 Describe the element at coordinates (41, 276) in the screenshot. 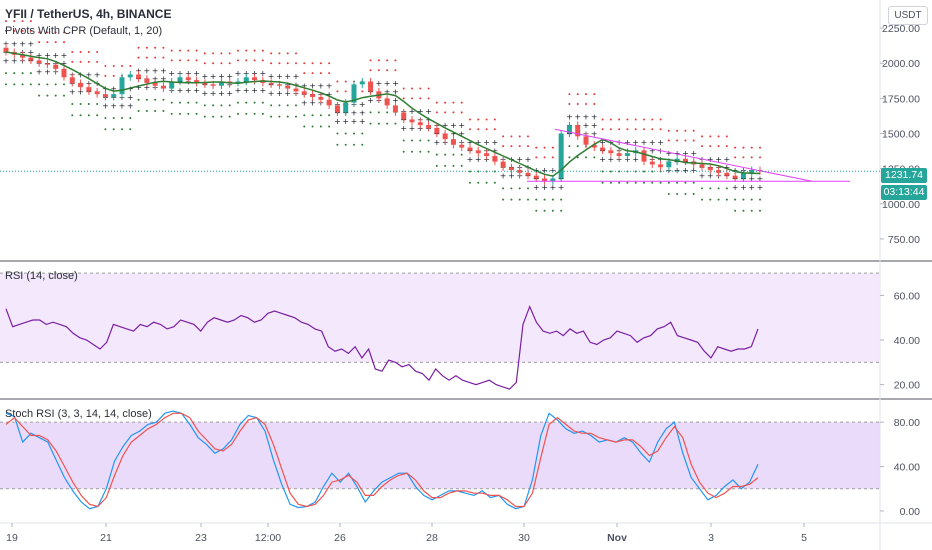

I see `rsi-label: RSI (14, close)` at that location.